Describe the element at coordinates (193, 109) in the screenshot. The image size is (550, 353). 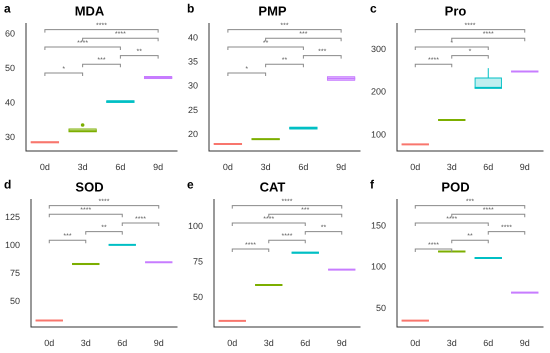
I see `y-tick-label: 25` at that location.